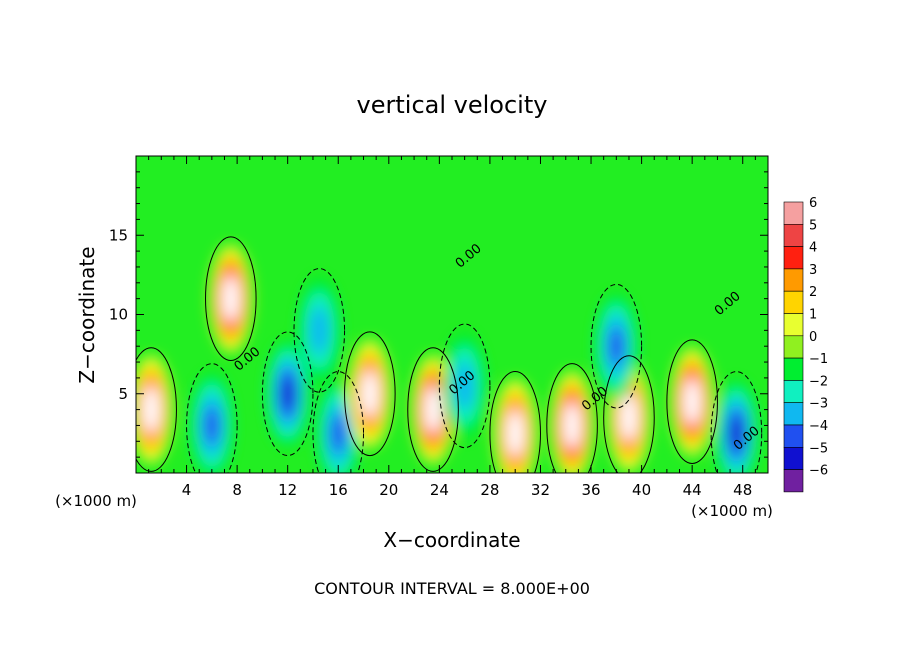  I want to click on y-tick-label: 5, so click(123, 394).